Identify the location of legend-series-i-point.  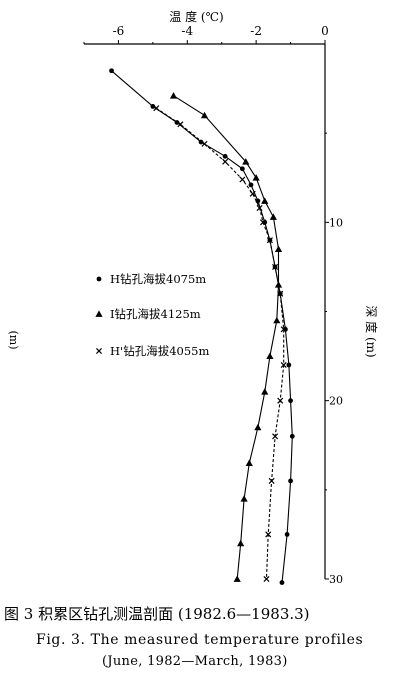
(99, 313).